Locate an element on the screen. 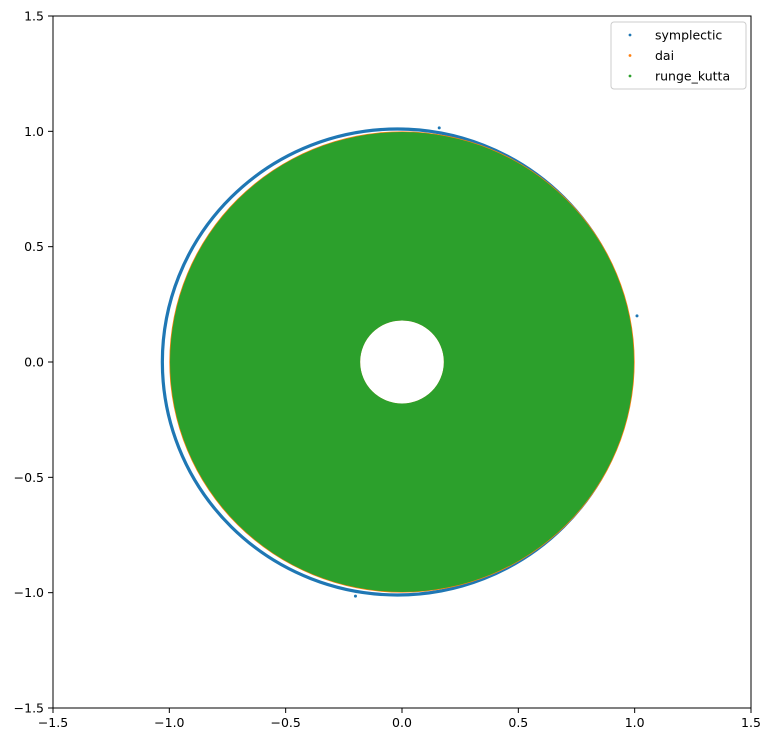  y-tick-label: 0.0 is located at coordinates (34, 362).